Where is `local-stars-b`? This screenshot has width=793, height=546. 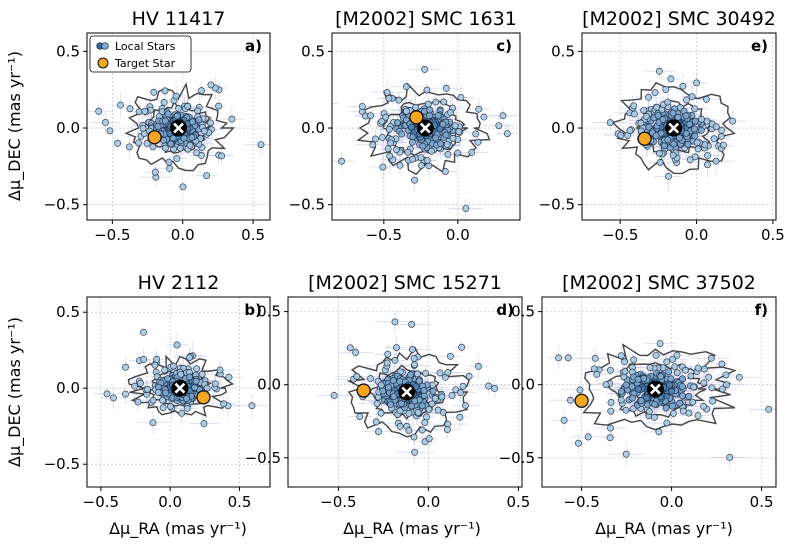
local-stars-b is located at coordinates (179, 378).